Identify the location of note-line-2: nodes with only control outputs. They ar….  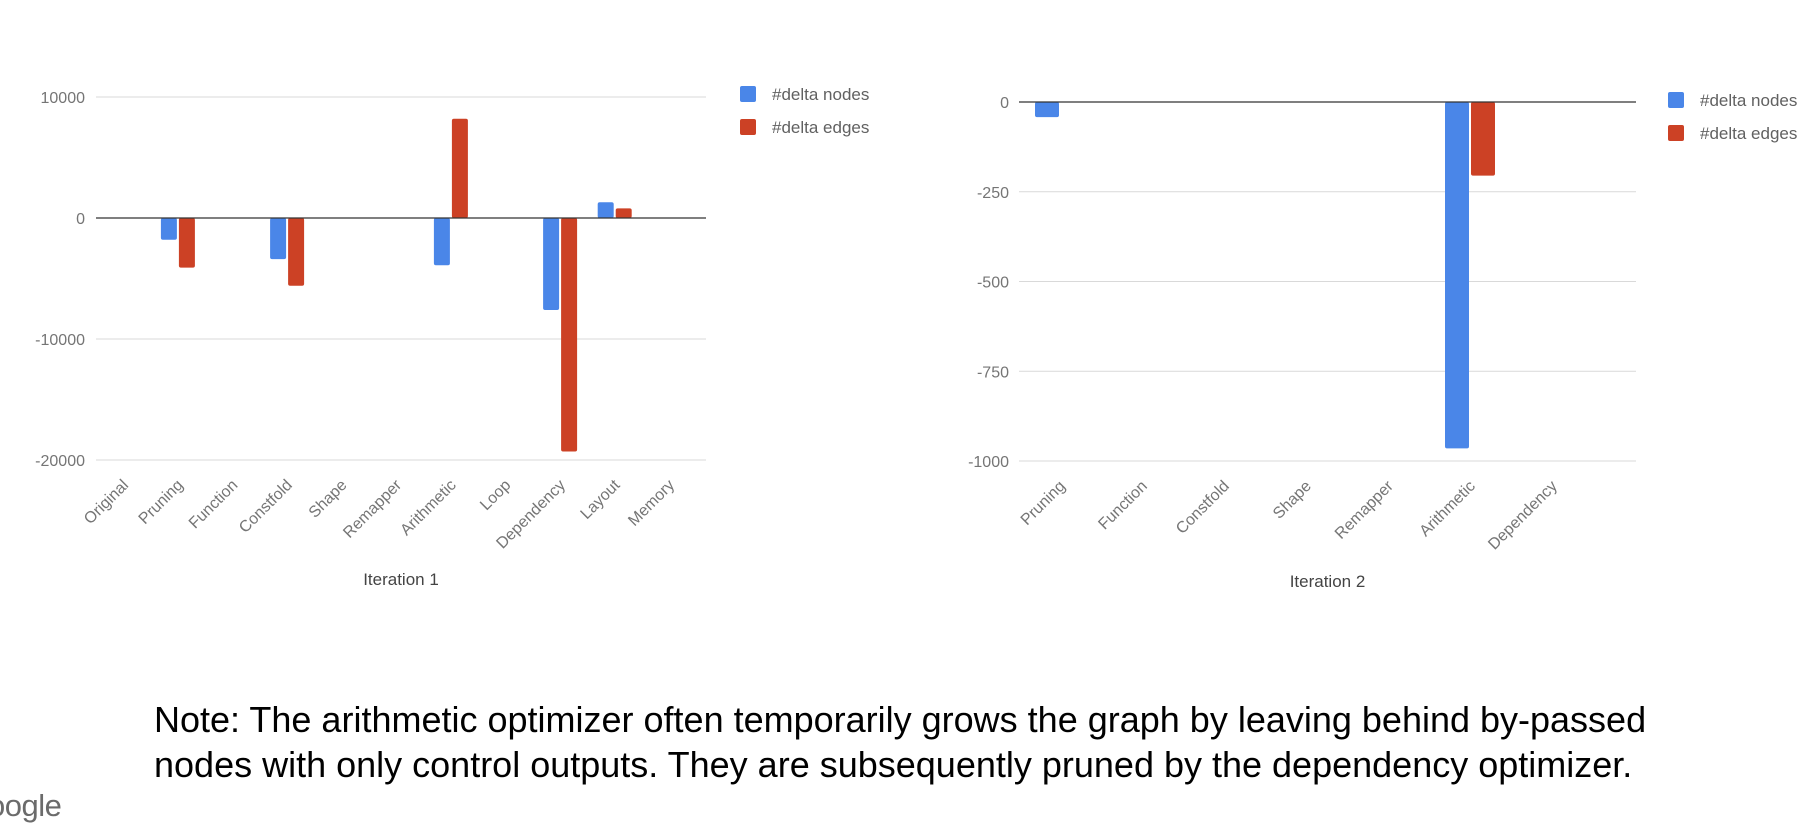
(893, 764).